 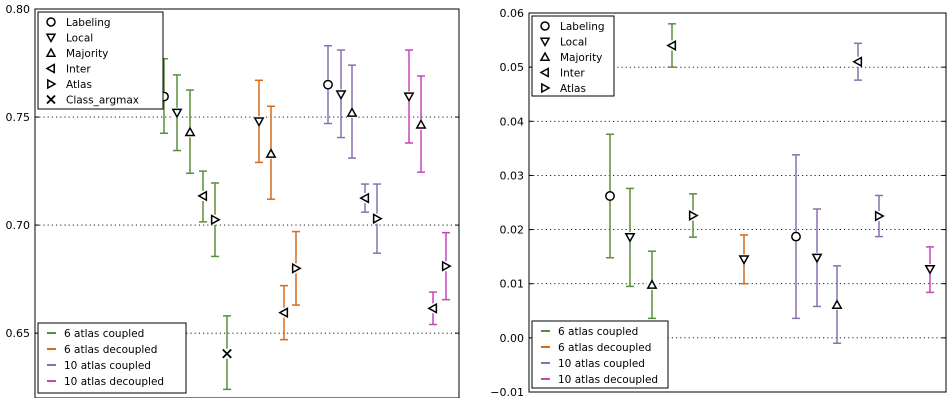 I want to click on y-tick-label: 0.03, so click(x=512, y=175).